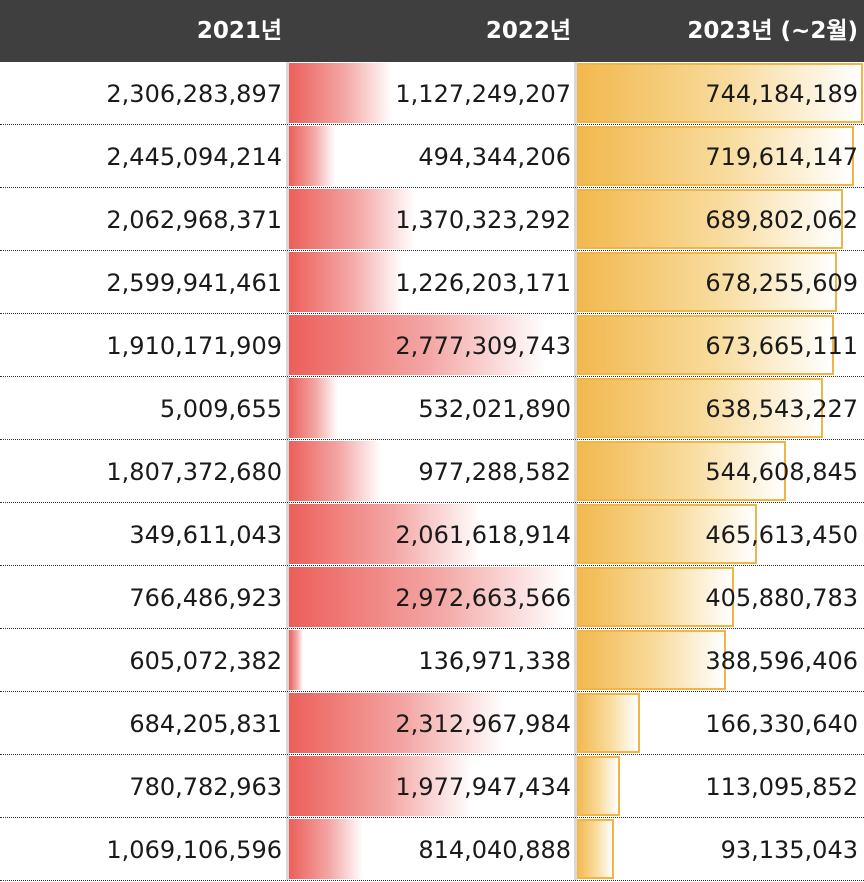  I want to click on table-row: 2,599,941,461 1,226,203,171 678,255,609, so click(432, 282).